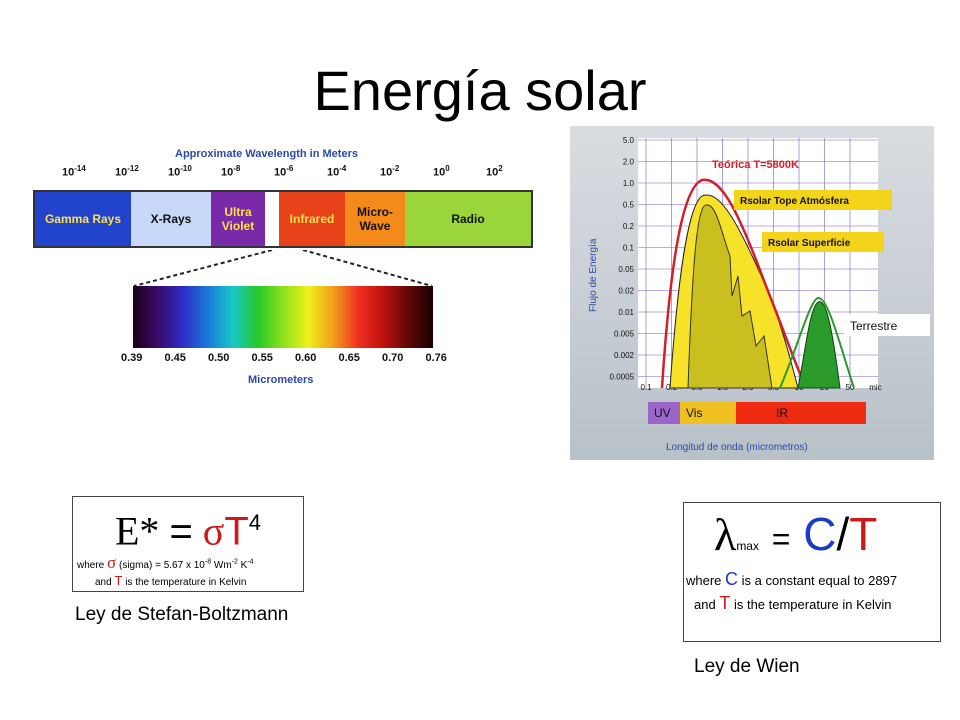  I want to click on theory-curve, so click(734, 283).